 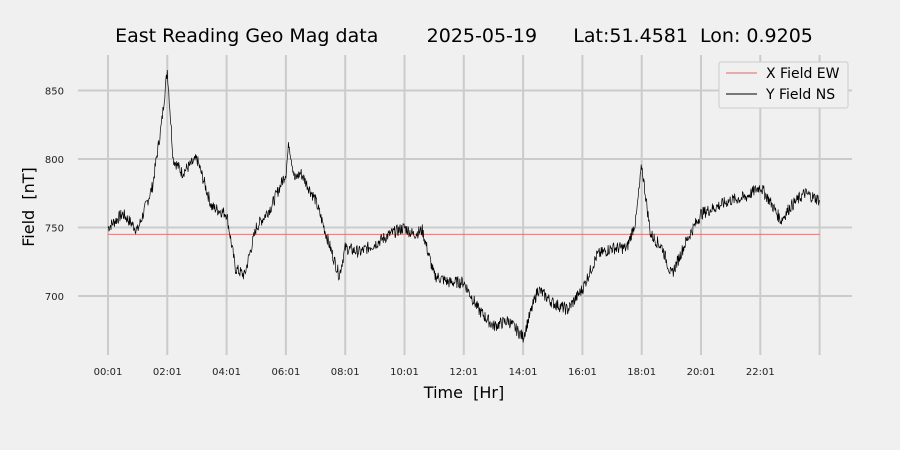 What do you see at coordinates (523, 372) in the screenshot?
I see `x-tick-label: 14:01` at bounding box center [523, 372].